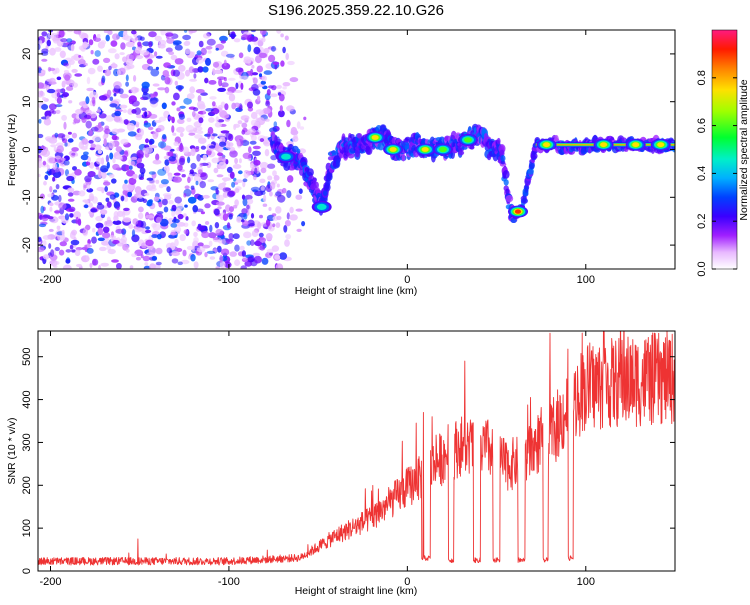  I want to click on hotspot, so click(636, 145).